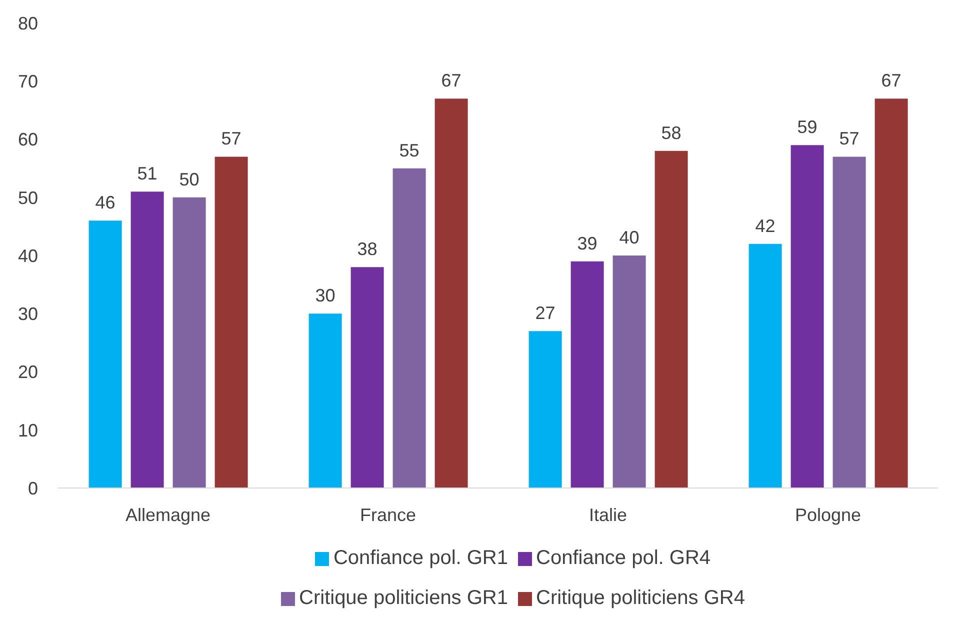  Describe the element at coordinates (28, 314) in the screenshot. I see `y-tick-label: 30` at that location.